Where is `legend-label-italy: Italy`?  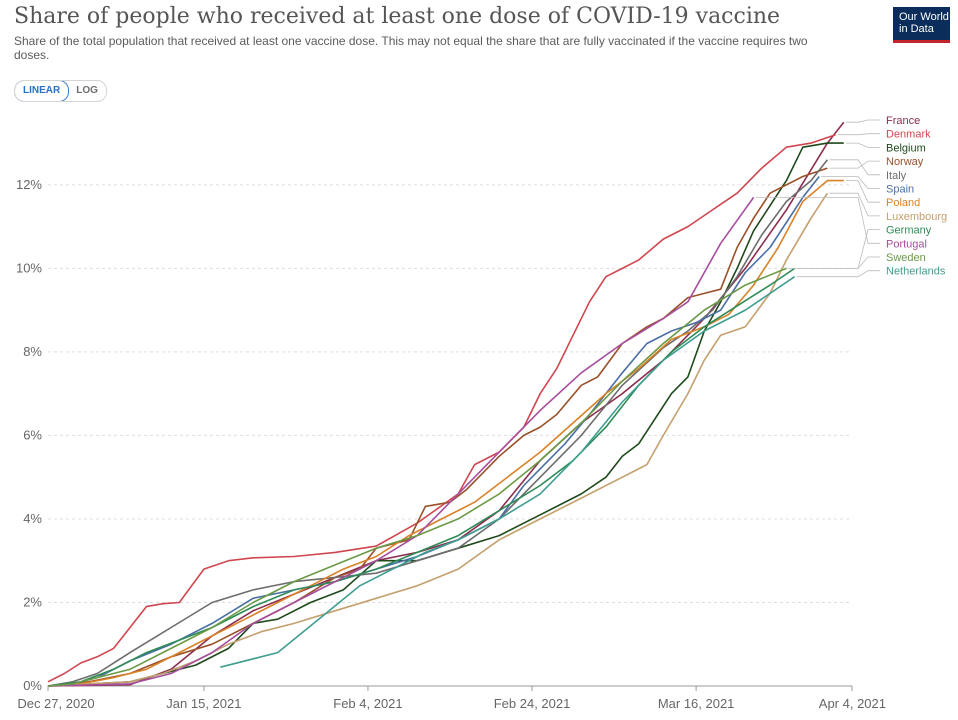 legend-label-italy: Italy is located at coordinates (896, 176).